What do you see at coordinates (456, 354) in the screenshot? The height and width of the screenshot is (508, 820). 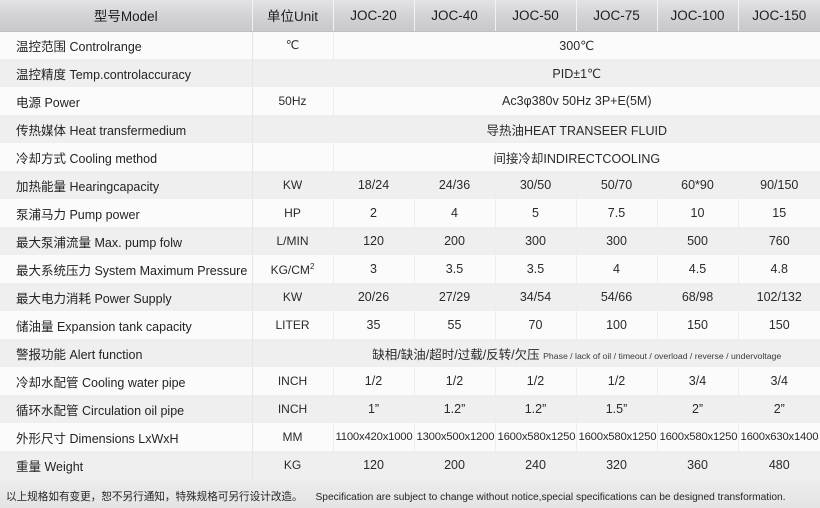 I see `alert-chinese: 缺相/缺油/超时/过载/反转/欠压` at bounding box center [456, 354].